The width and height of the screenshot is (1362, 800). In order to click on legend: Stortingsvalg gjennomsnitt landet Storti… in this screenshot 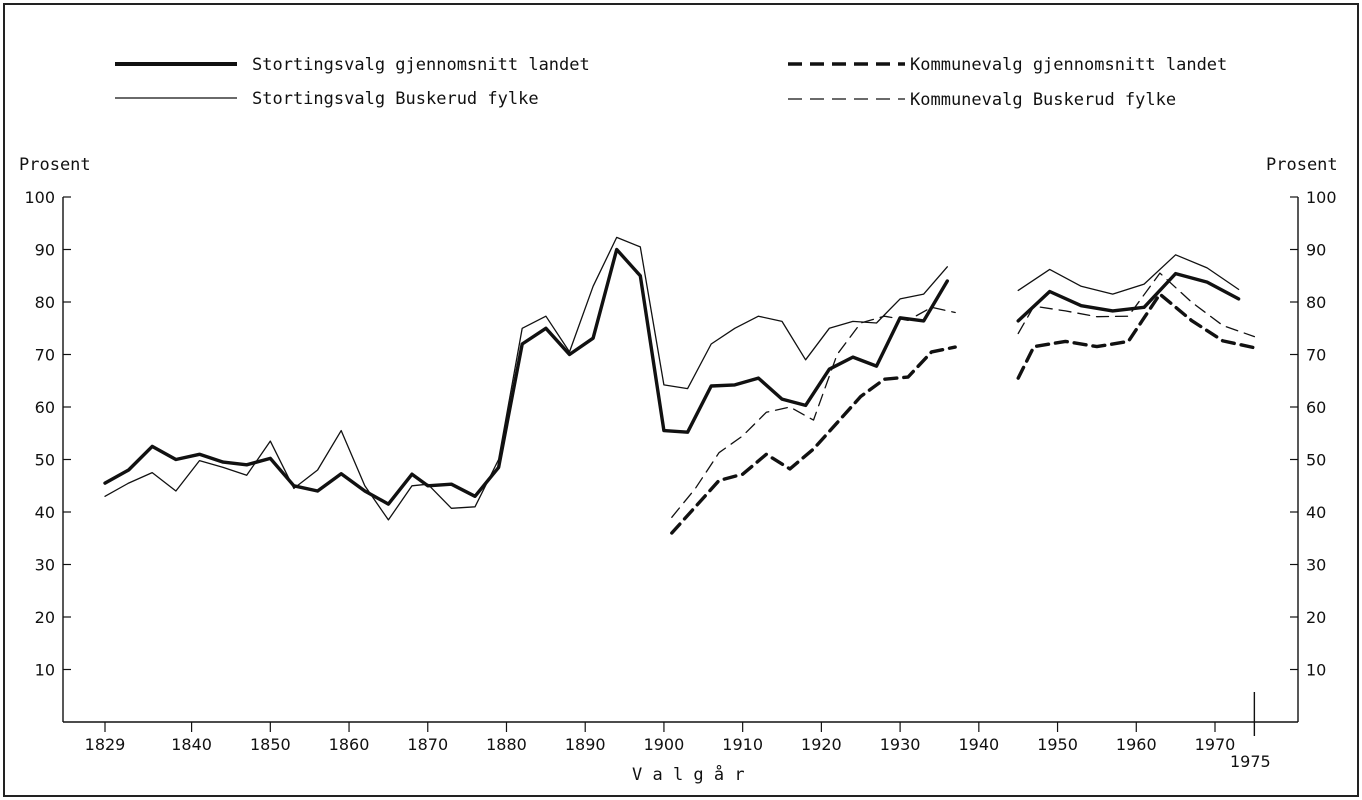, I will do `click(671, 82)`.